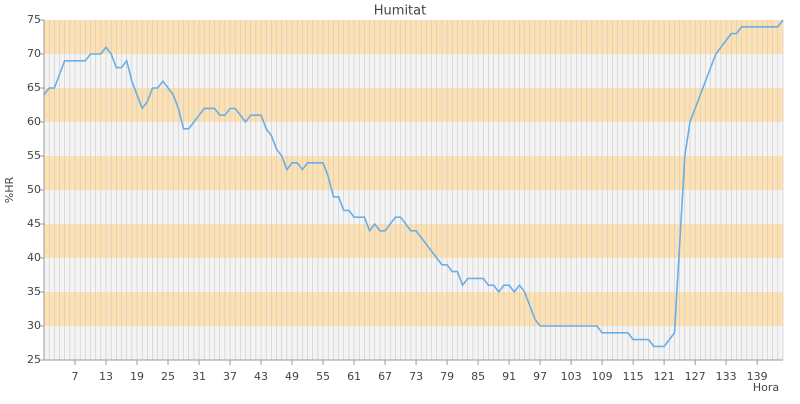 The width and height of the screenshot is (800, 404). Describe the element at coordinates (416, 376) in the screenshot. I see `x-tick-label: 73` at that location.